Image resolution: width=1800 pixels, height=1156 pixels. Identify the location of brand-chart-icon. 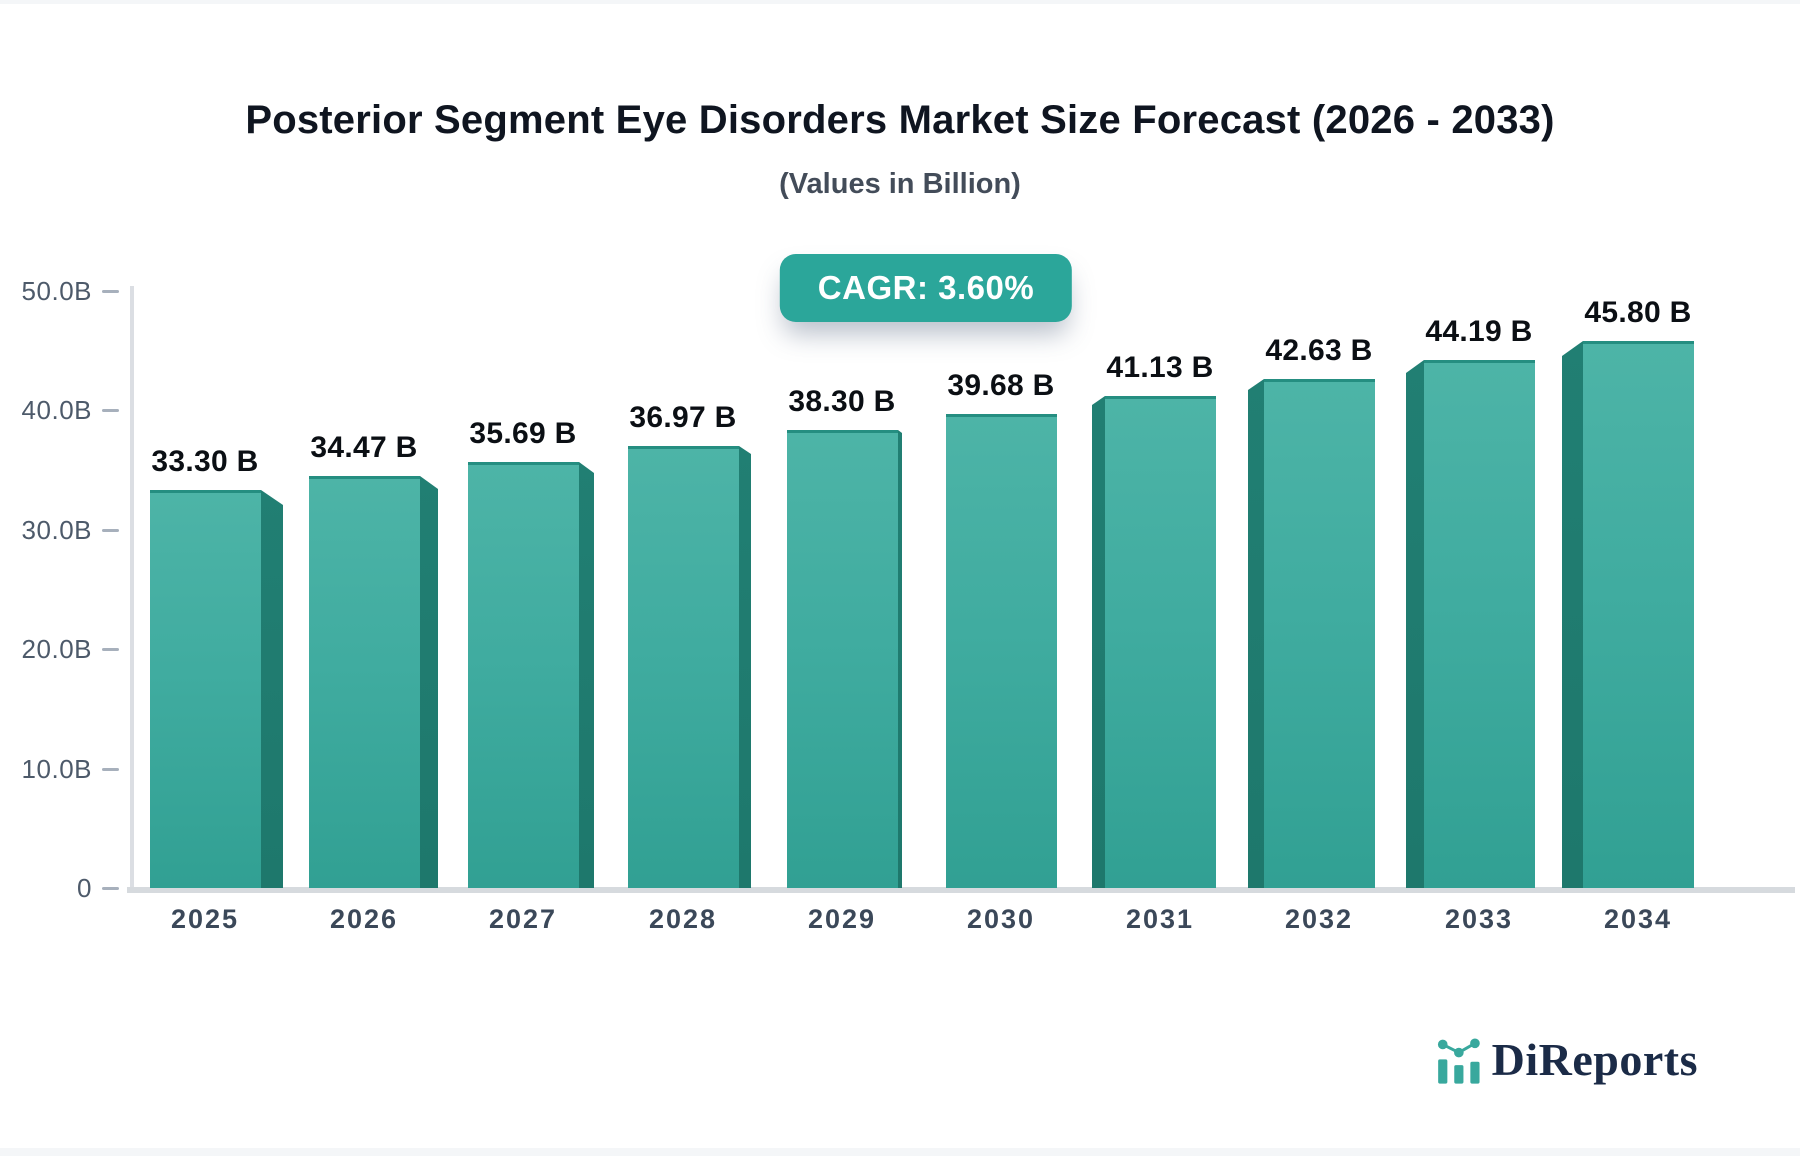
(1458, 1060).